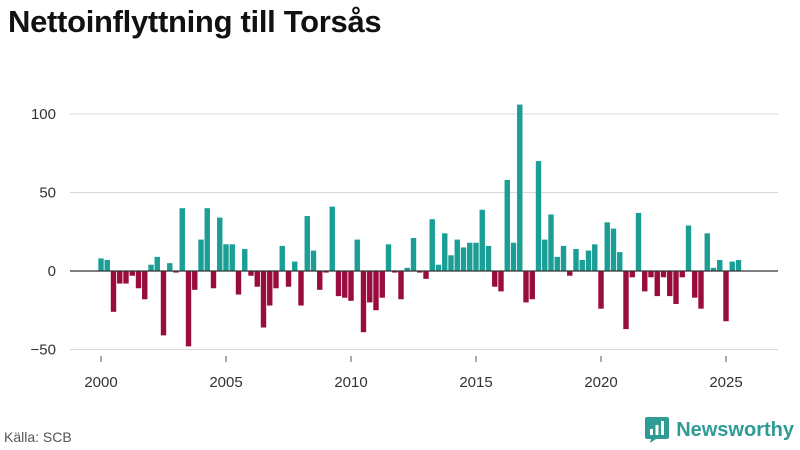 The height and width of the screenshot is (450, 800). What do you see at coordinates (600, 382) in the screenshot?
I see `x-tick-label: 2020` at bounding box center [600, 382].